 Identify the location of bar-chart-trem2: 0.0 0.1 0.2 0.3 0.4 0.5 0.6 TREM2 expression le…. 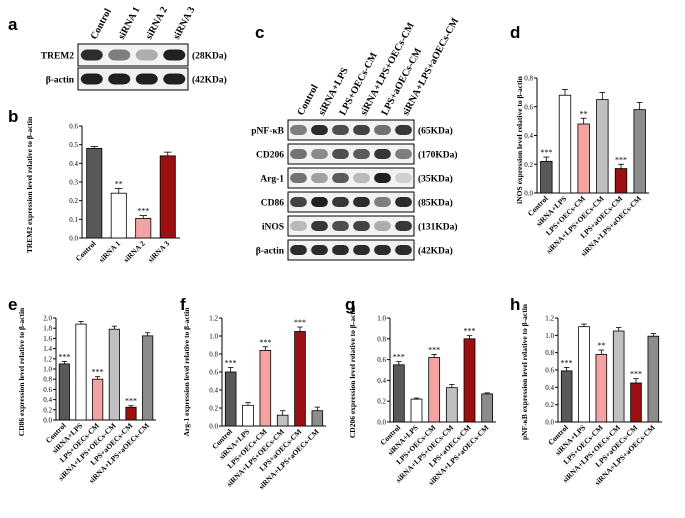
(102, 190).